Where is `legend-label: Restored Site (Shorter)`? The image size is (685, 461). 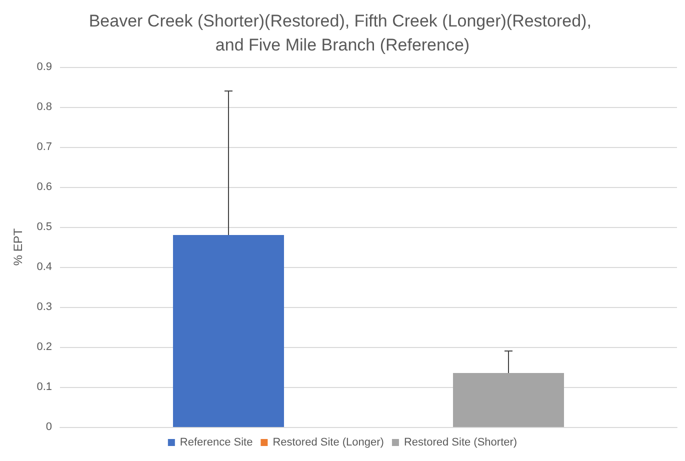 legend-label: Restored Site (Shorter) is located at coordinates (461, 442).